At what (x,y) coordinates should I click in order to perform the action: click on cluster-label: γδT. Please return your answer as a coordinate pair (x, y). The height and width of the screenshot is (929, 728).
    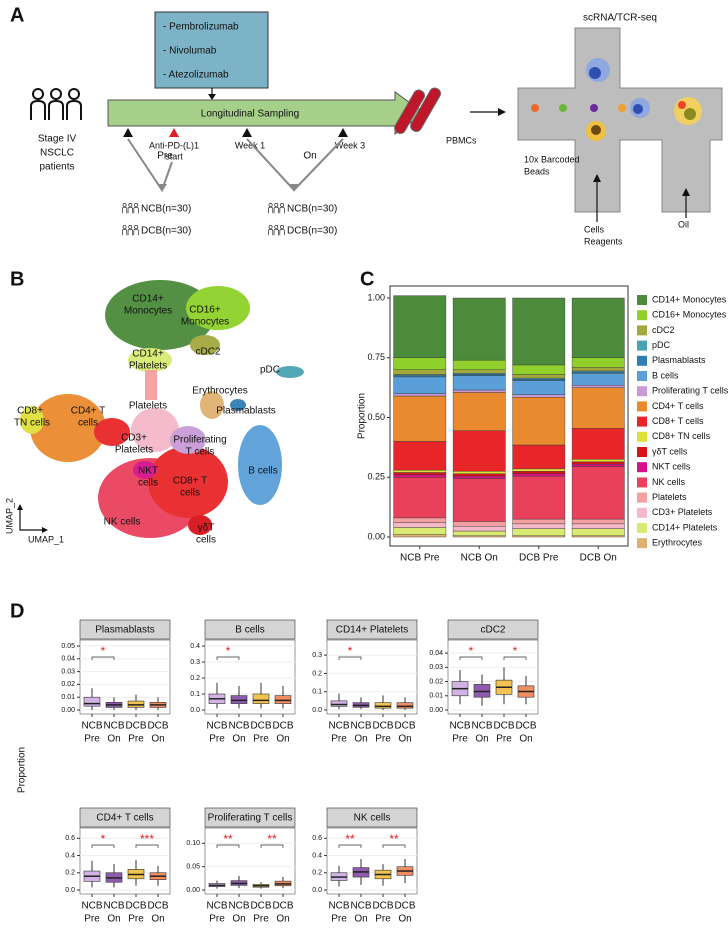
    Looking at the image, I should click on (206, 528).